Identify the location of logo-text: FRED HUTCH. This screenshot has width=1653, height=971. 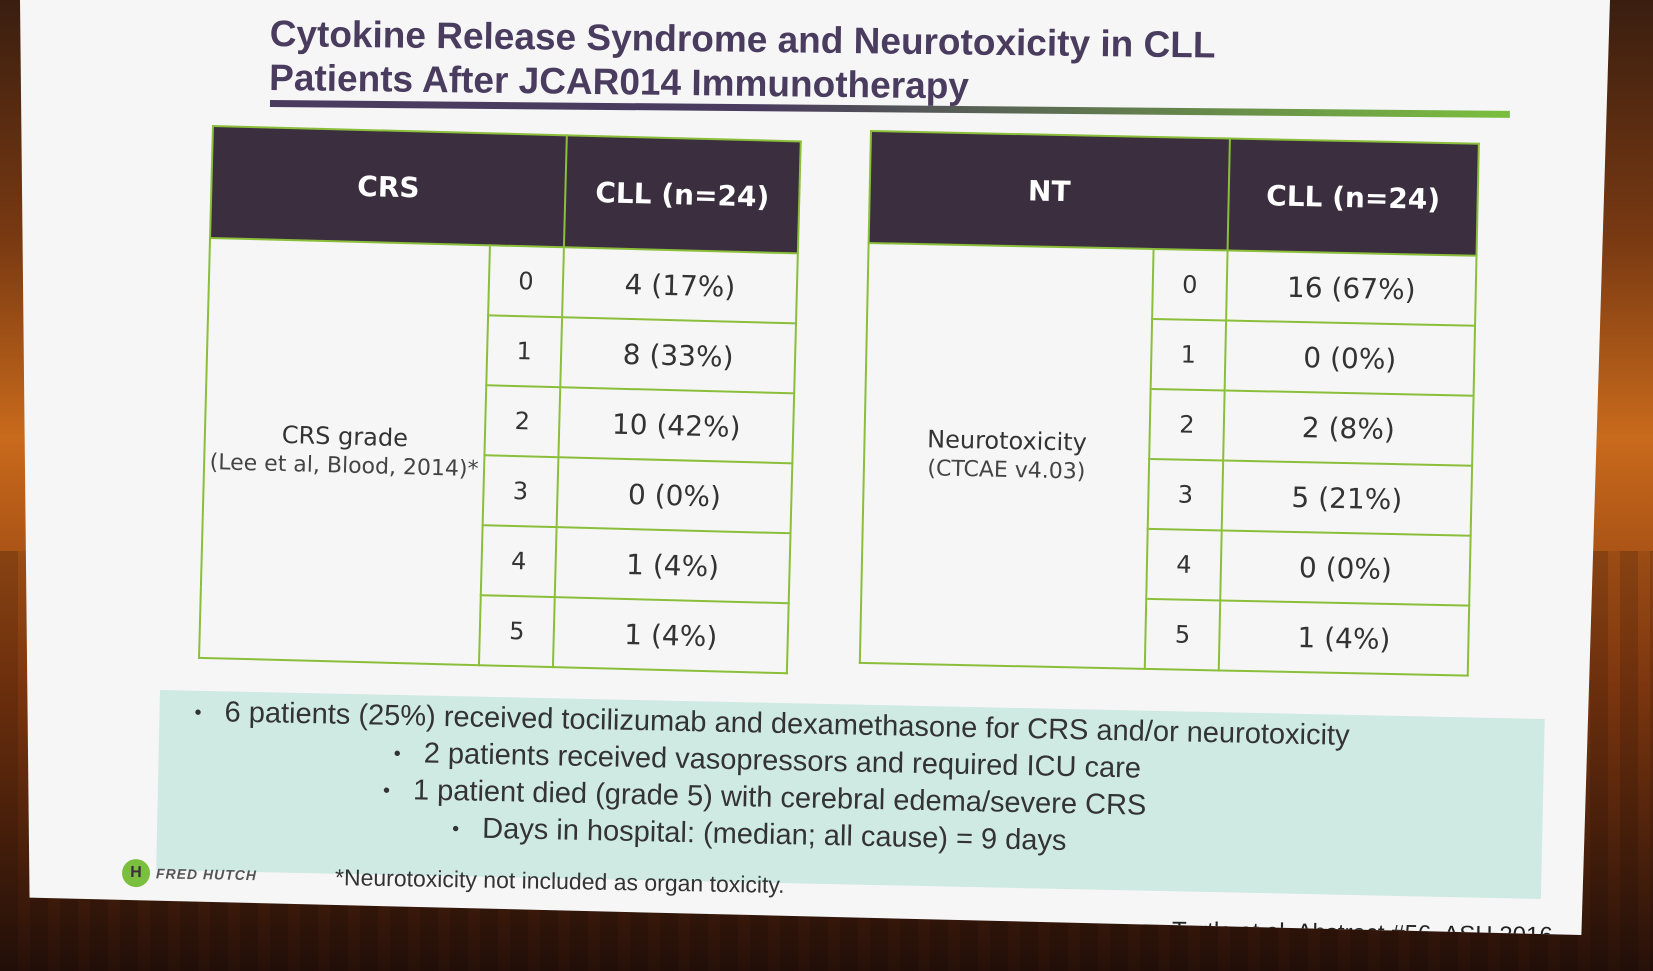
(206, 874).